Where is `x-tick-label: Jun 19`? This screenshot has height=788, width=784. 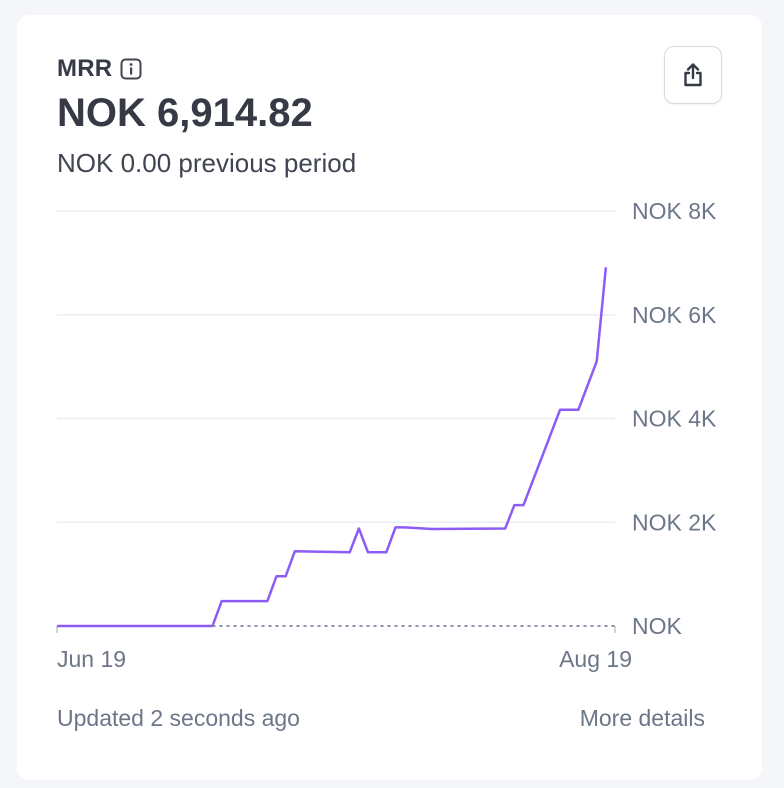
x-tick-label: Jun 19 is located at coordinates (91, 659).